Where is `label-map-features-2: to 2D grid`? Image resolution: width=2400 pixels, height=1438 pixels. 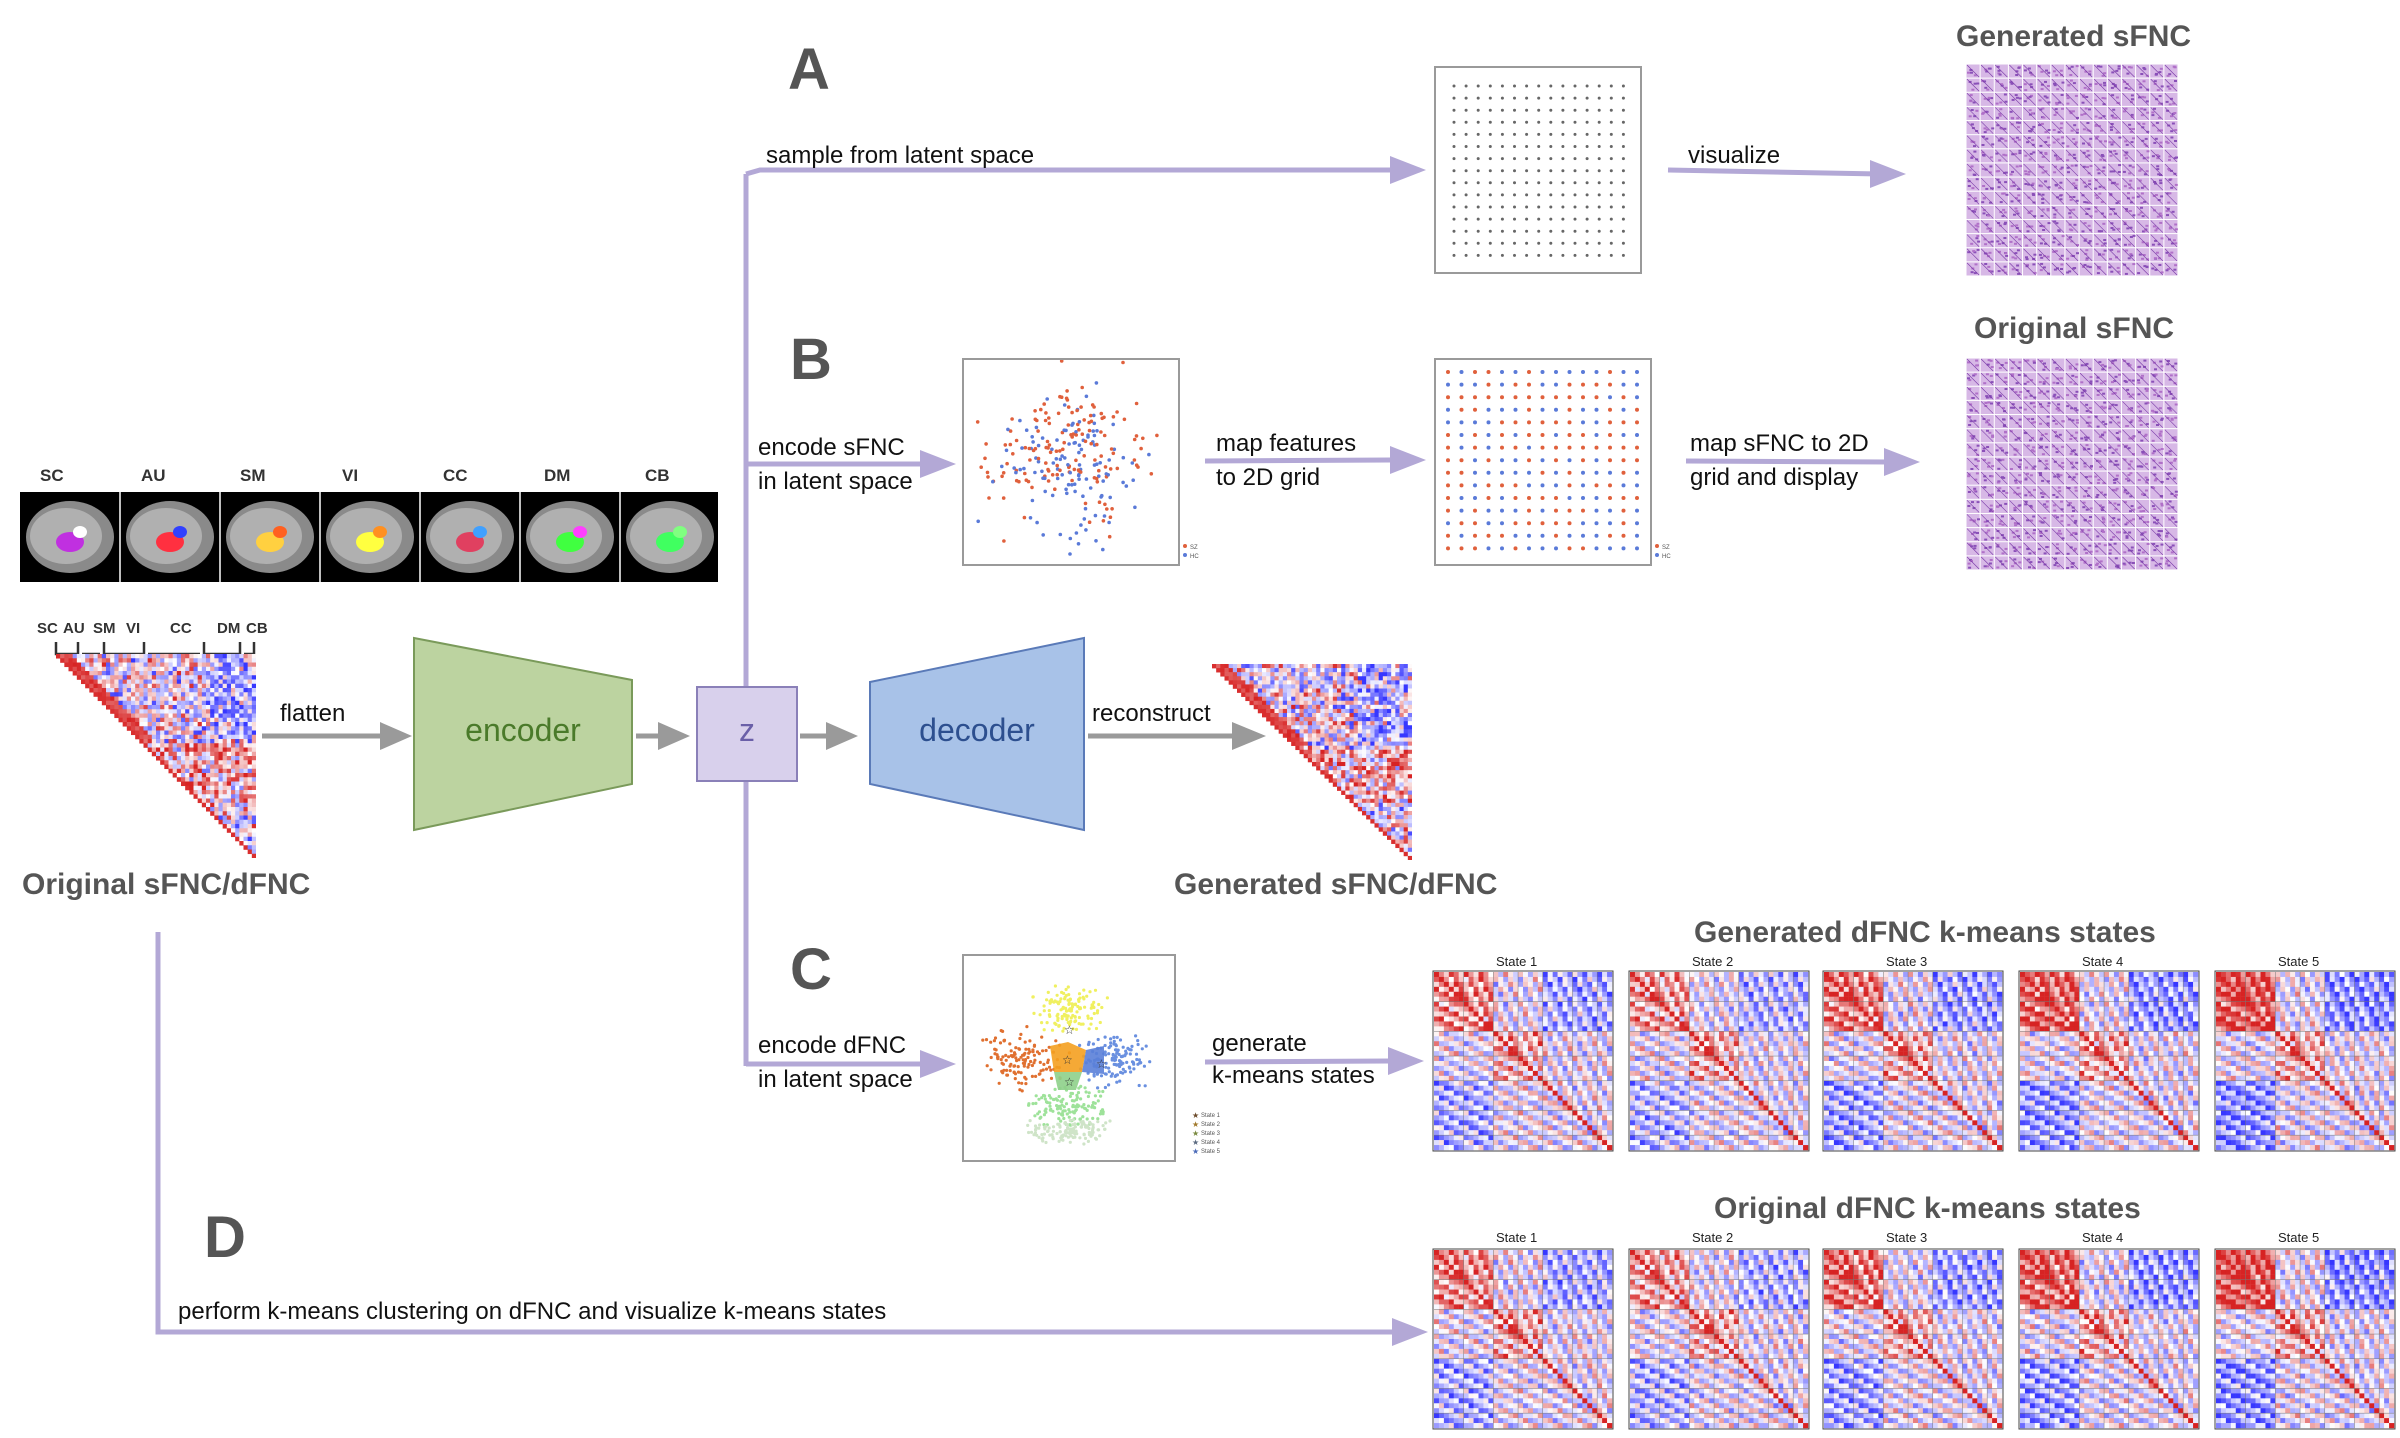
label-map-features-2: to 2D grid is located at coordinates (1268, 478).